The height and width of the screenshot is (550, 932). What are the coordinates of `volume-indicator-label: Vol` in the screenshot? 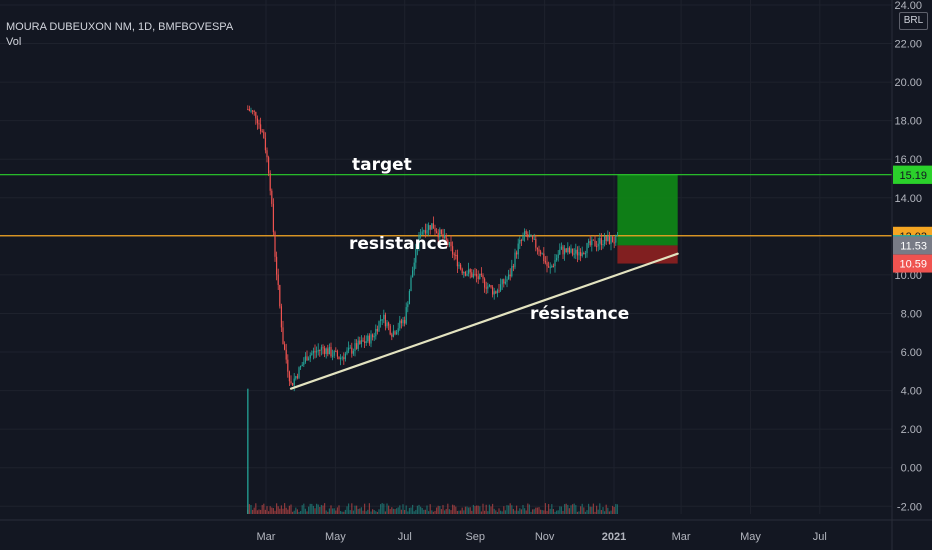 It's located at (14, 42).